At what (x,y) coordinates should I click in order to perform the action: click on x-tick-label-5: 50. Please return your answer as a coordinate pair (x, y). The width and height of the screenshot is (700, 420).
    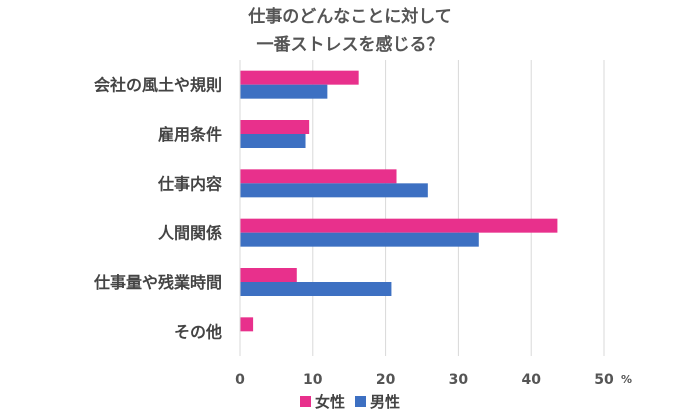
    Looking at the image, I should click on (604, 380).